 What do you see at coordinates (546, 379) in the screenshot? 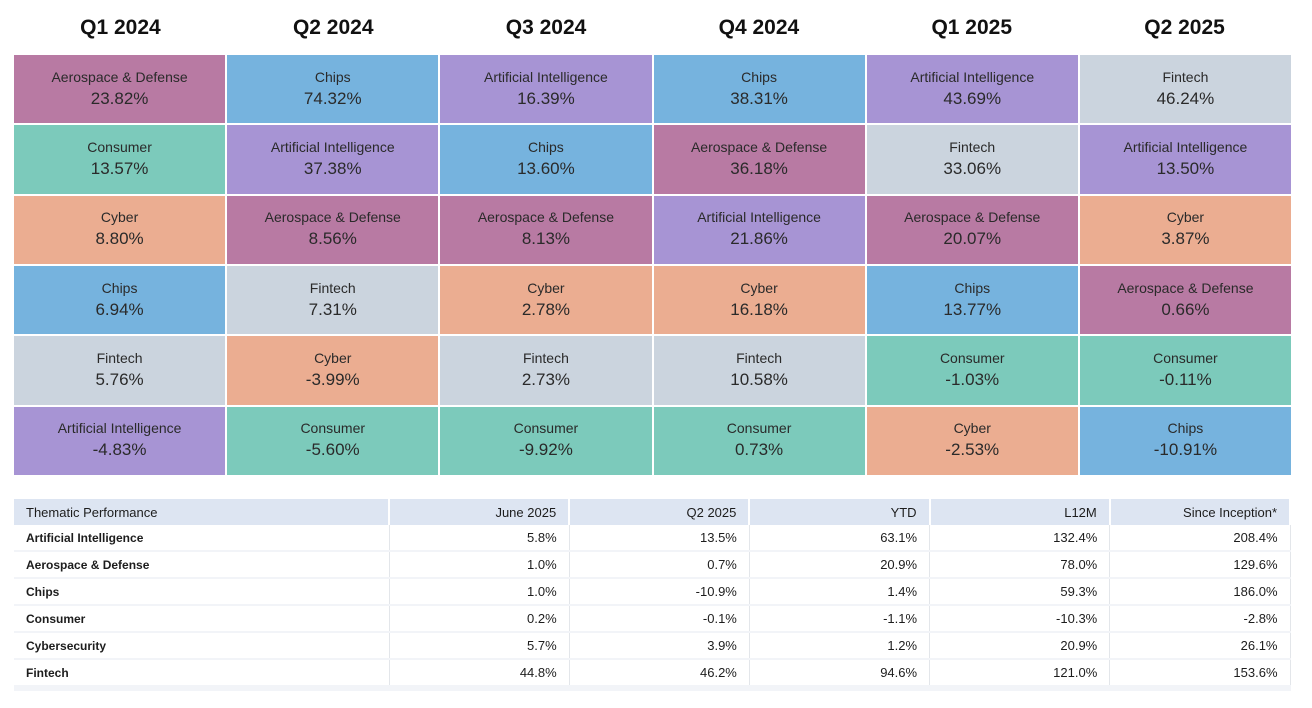
I see `cell-return-value: 2.73%` at bounding box center [546, 379].